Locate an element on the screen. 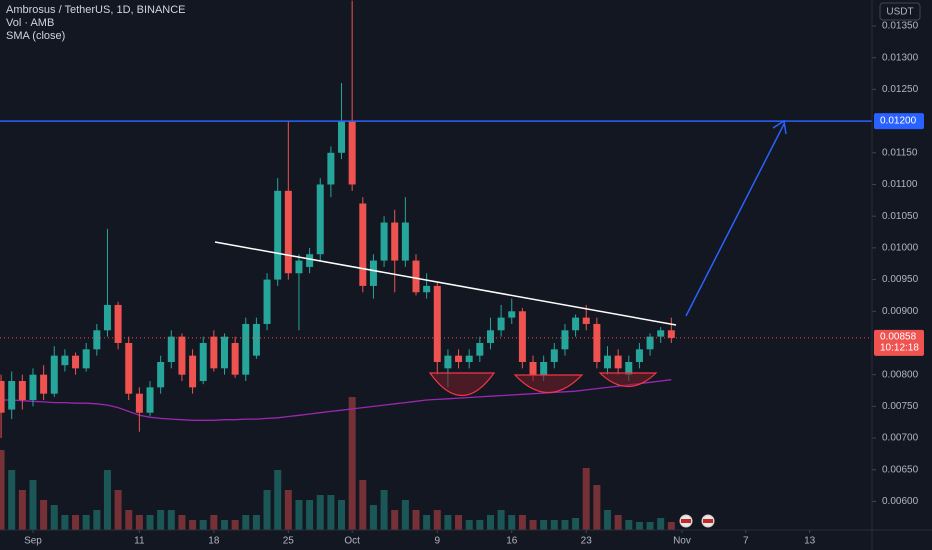 The image size is (932, 550). chart-title: Ambrosus / TetherUS, 1D, BINANCE is located at coordinates (96, 10).